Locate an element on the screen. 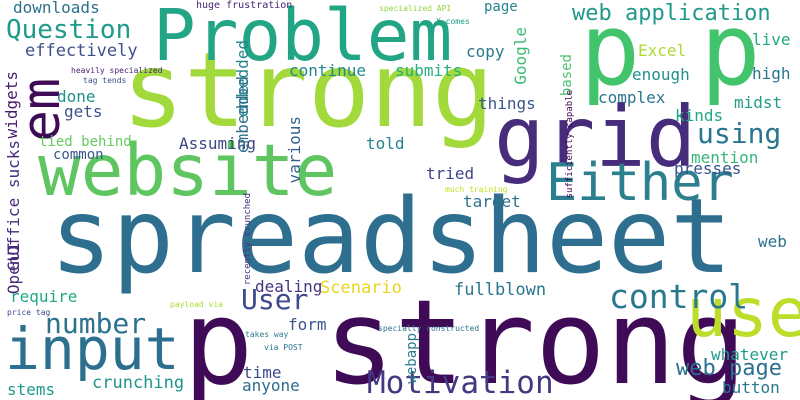 This screenshot has height=400, width=800. word-crunching: crunching is located at coordinates (138, 383).